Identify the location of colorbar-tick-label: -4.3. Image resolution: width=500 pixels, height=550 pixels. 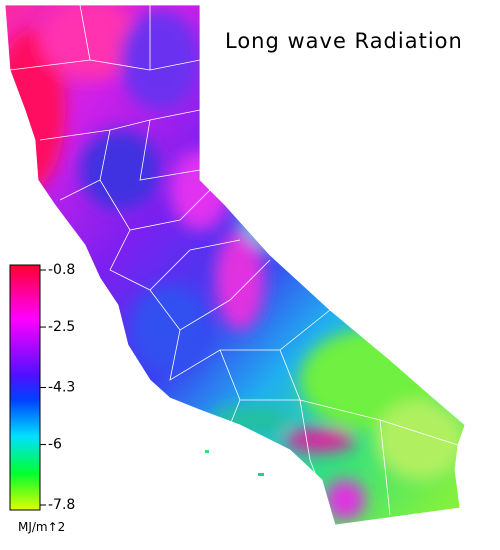
(61, 388).